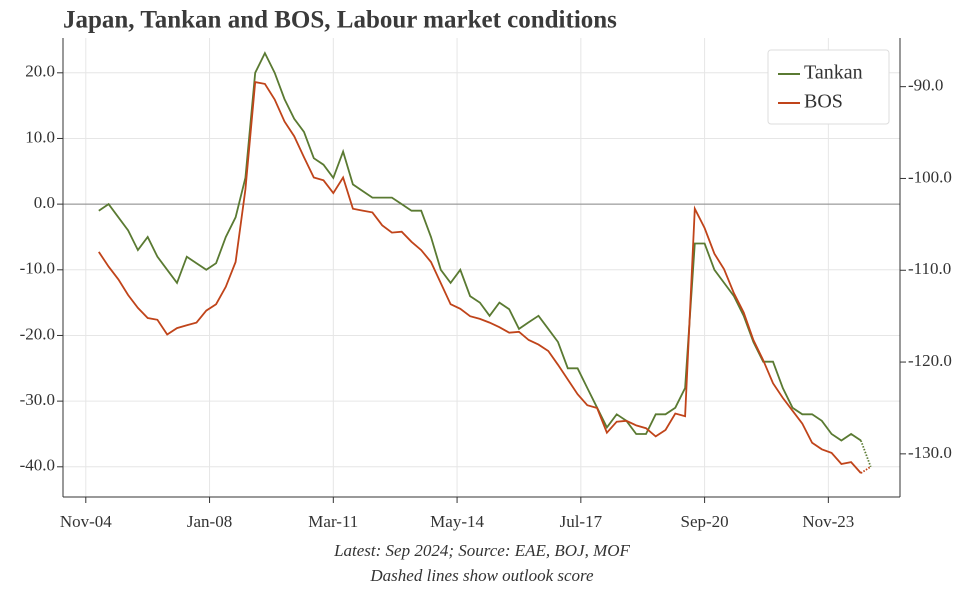 The height and width of the screenshot is (594, 972). What do you see at coordinates (44, 202) in the screenshot?
I see `y-tick-label: 0.0` at bounding box center [44, 202].